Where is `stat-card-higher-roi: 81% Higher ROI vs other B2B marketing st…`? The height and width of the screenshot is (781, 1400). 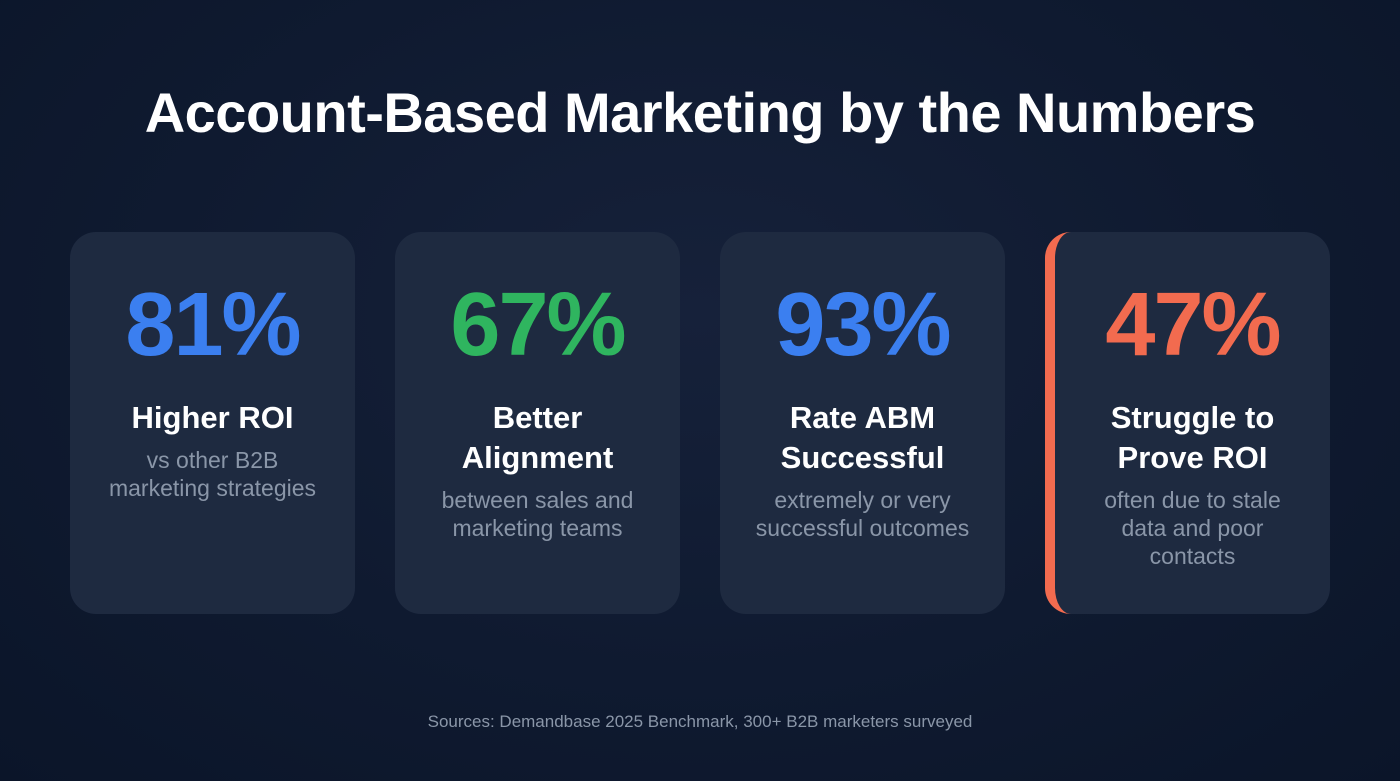
stat-card-higher-roi: 81% Higher ROI vs other B2B marketing st… is located at coordinates (212, 423).